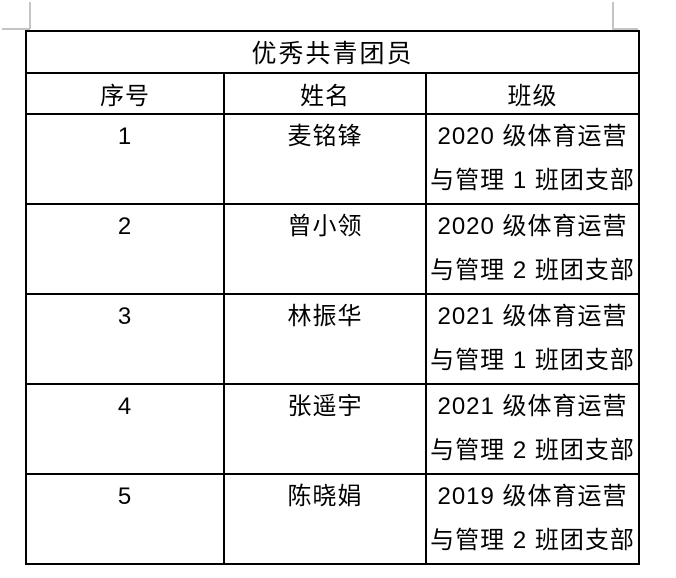  I want to click on cell-name: 林振华, so click(325, 339).